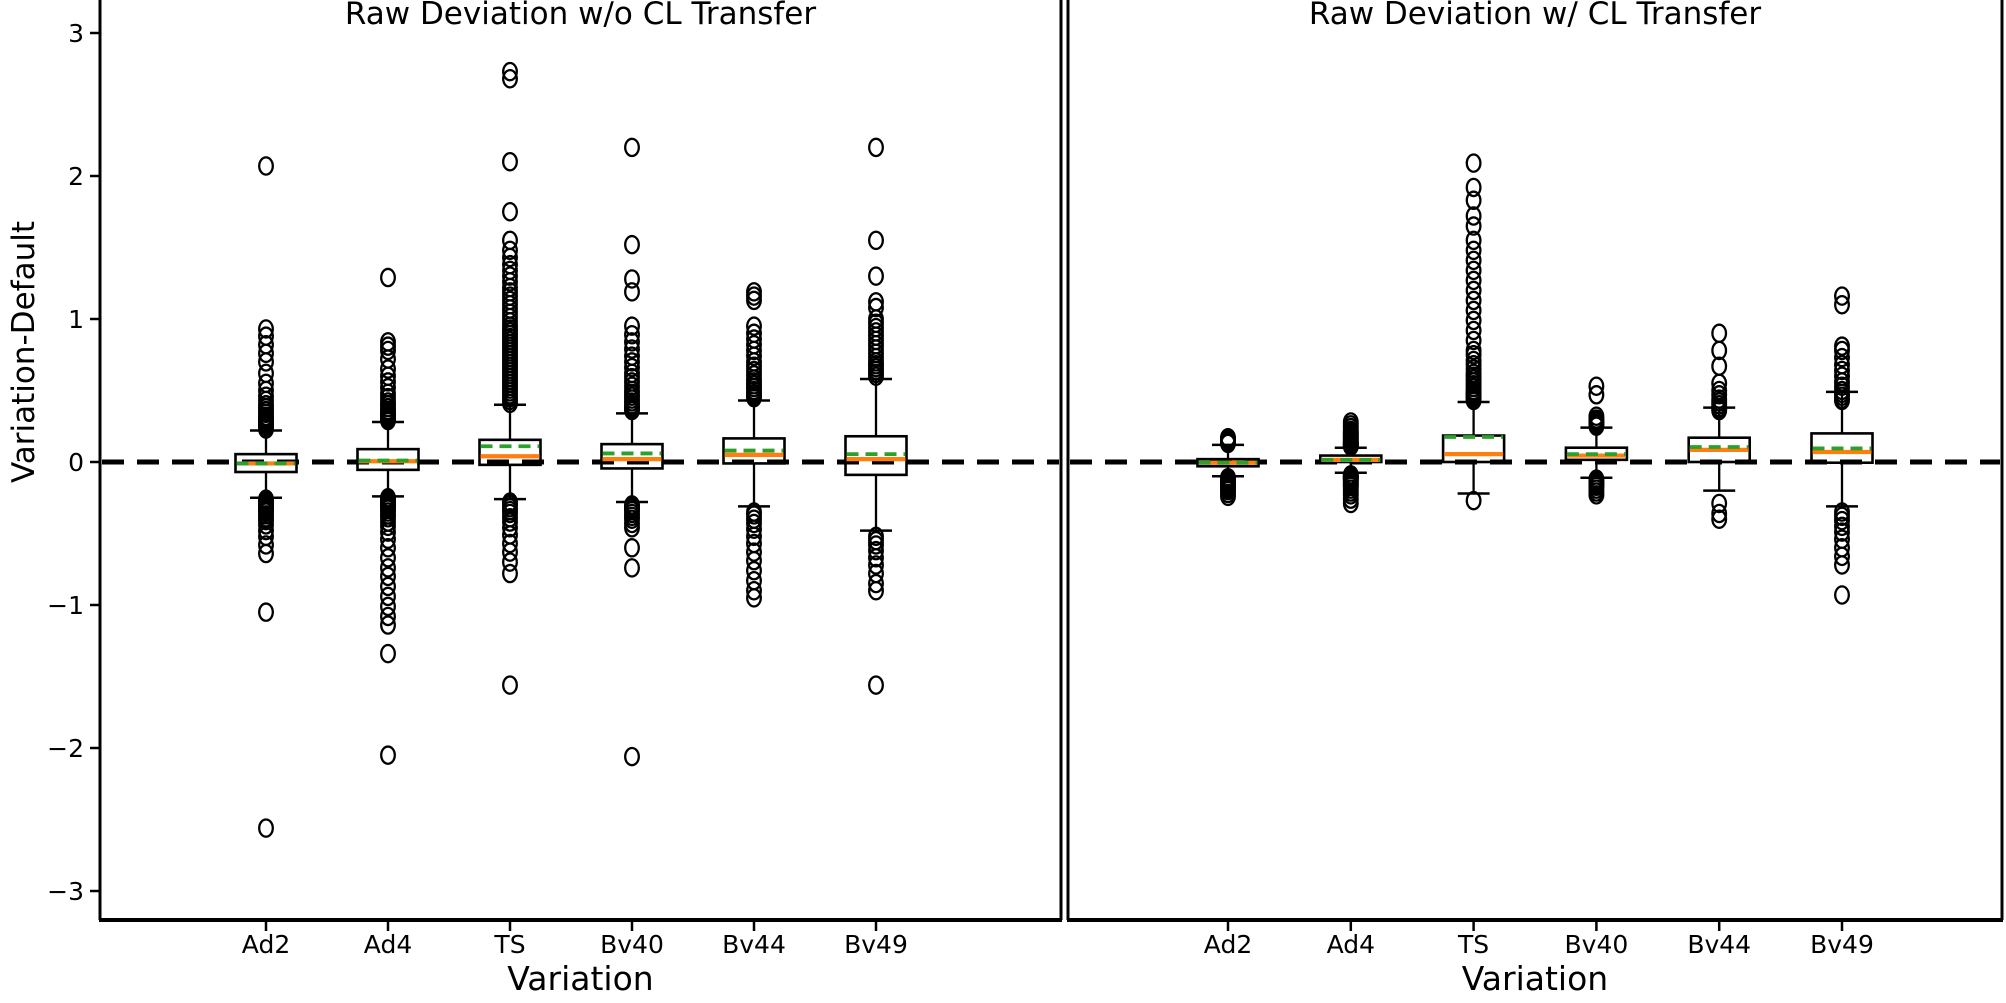 The width and height of the screenshot is (2006, 1003). I want to click on box-Ad2, so click(266, 497).